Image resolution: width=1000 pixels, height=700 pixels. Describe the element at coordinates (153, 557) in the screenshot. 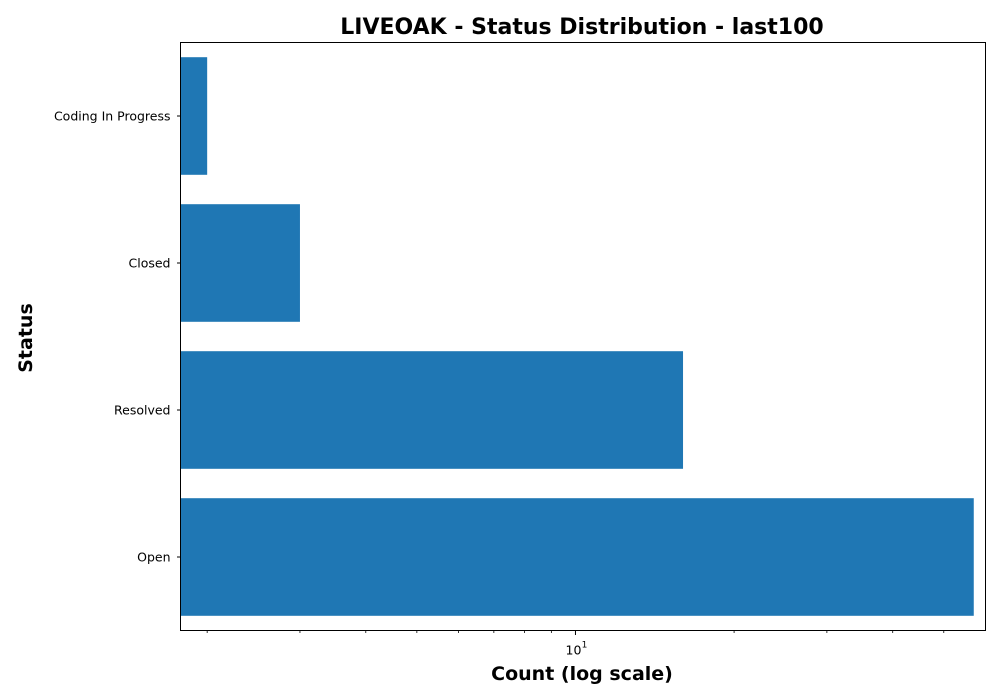

I see `y-tick-label-open: Open` at that location.